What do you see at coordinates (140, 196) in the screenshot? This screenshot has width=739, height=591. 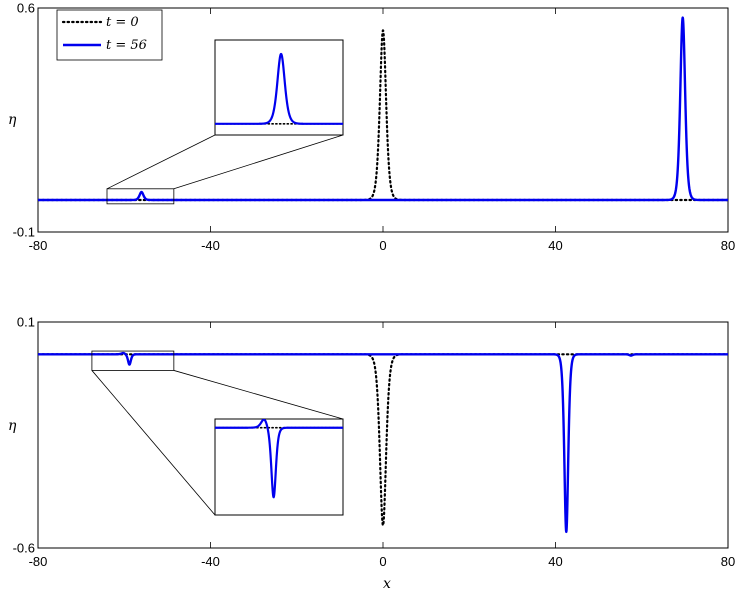 I see `top-zoom-box` at bounding box center [140, 196].